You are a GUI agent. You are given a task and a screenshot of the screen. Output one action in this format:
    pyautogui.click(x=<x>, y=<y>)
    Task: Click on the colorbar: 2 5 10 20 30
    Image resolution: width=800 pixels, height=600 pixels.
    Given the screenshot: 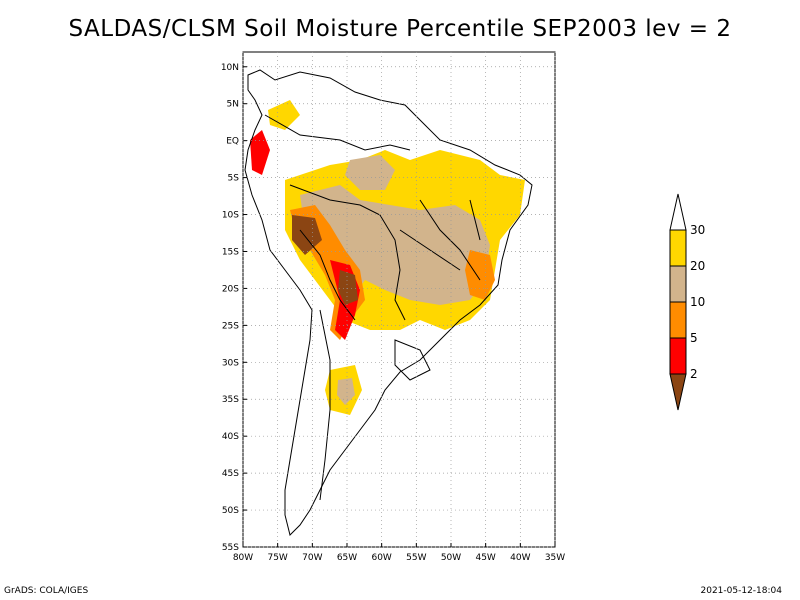 What is the action you would take?
    pyautogui.click(x=687, y=302)
    